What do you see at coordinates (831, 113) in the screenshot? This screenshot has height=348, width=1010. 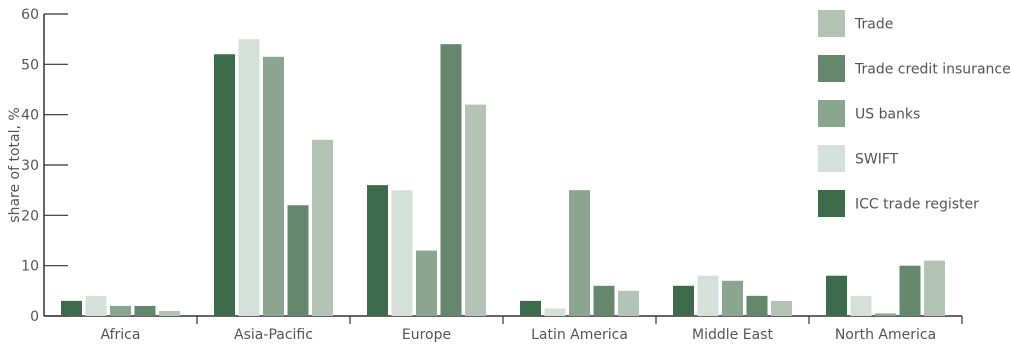 I see `legend-swatch-us-banks` at bounding box center [831, 113].